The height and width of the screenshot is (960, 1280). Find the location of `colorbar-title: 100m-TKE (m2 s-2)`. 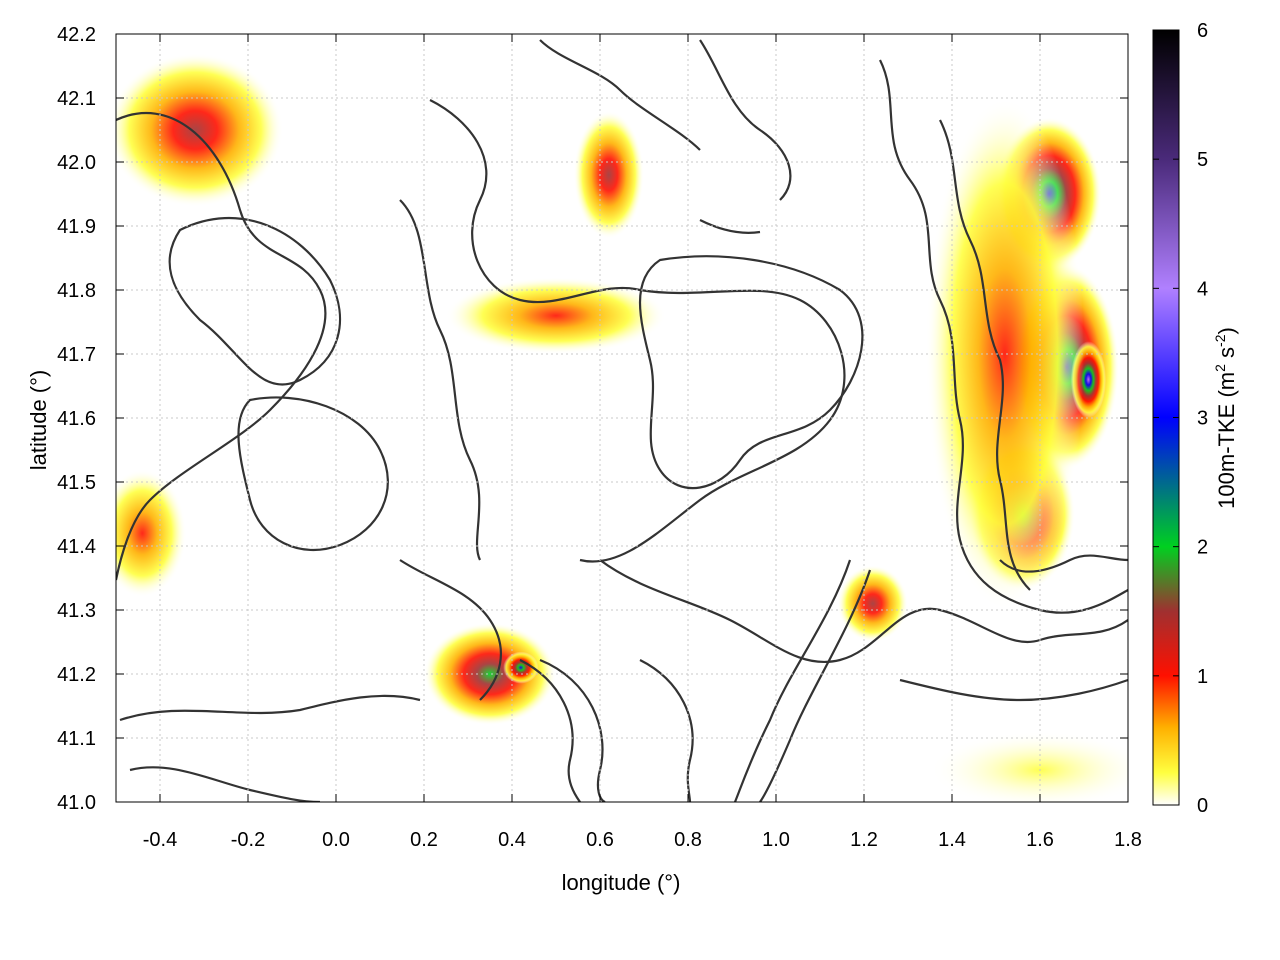

colorbar-title: 100m-TKE (m2 s-2) is located at coordinates (1225, 418).